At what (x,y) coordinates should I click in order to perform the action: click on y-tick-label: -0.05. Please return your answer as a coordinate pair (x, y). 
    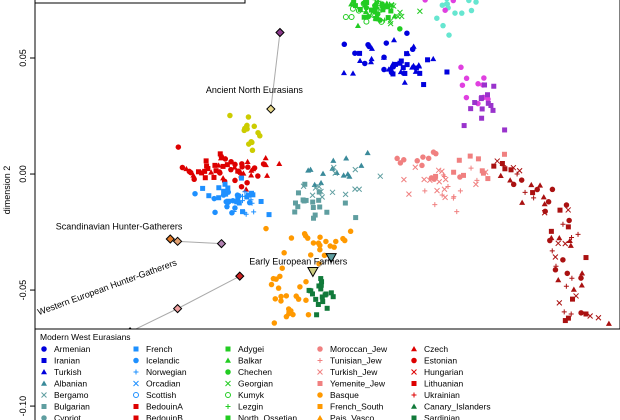
    Looking at the image, I should click on (23, 290).